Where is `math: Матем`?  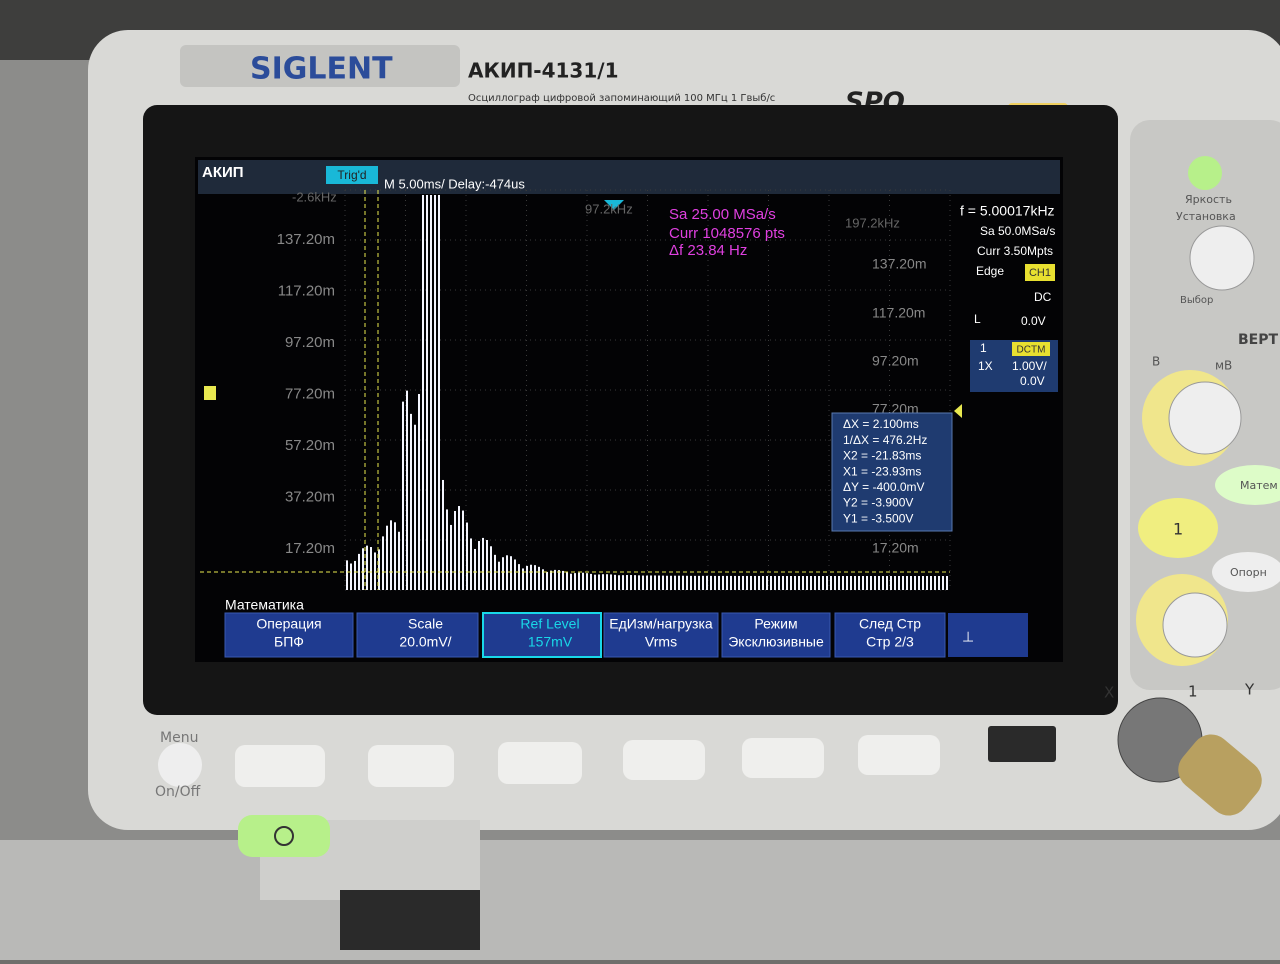 math: Матем is located at coordinates (1259, 485).